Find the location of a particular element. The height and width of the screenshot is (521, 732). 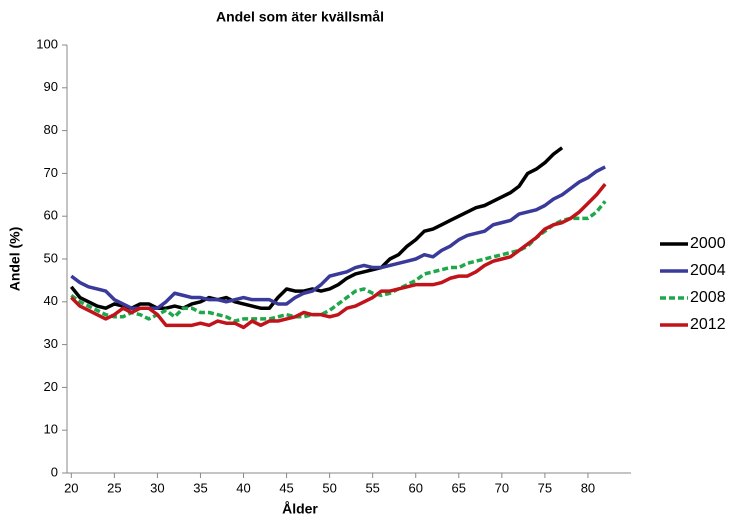

x-tick-label: 70 is located at coordinates (502, 487).